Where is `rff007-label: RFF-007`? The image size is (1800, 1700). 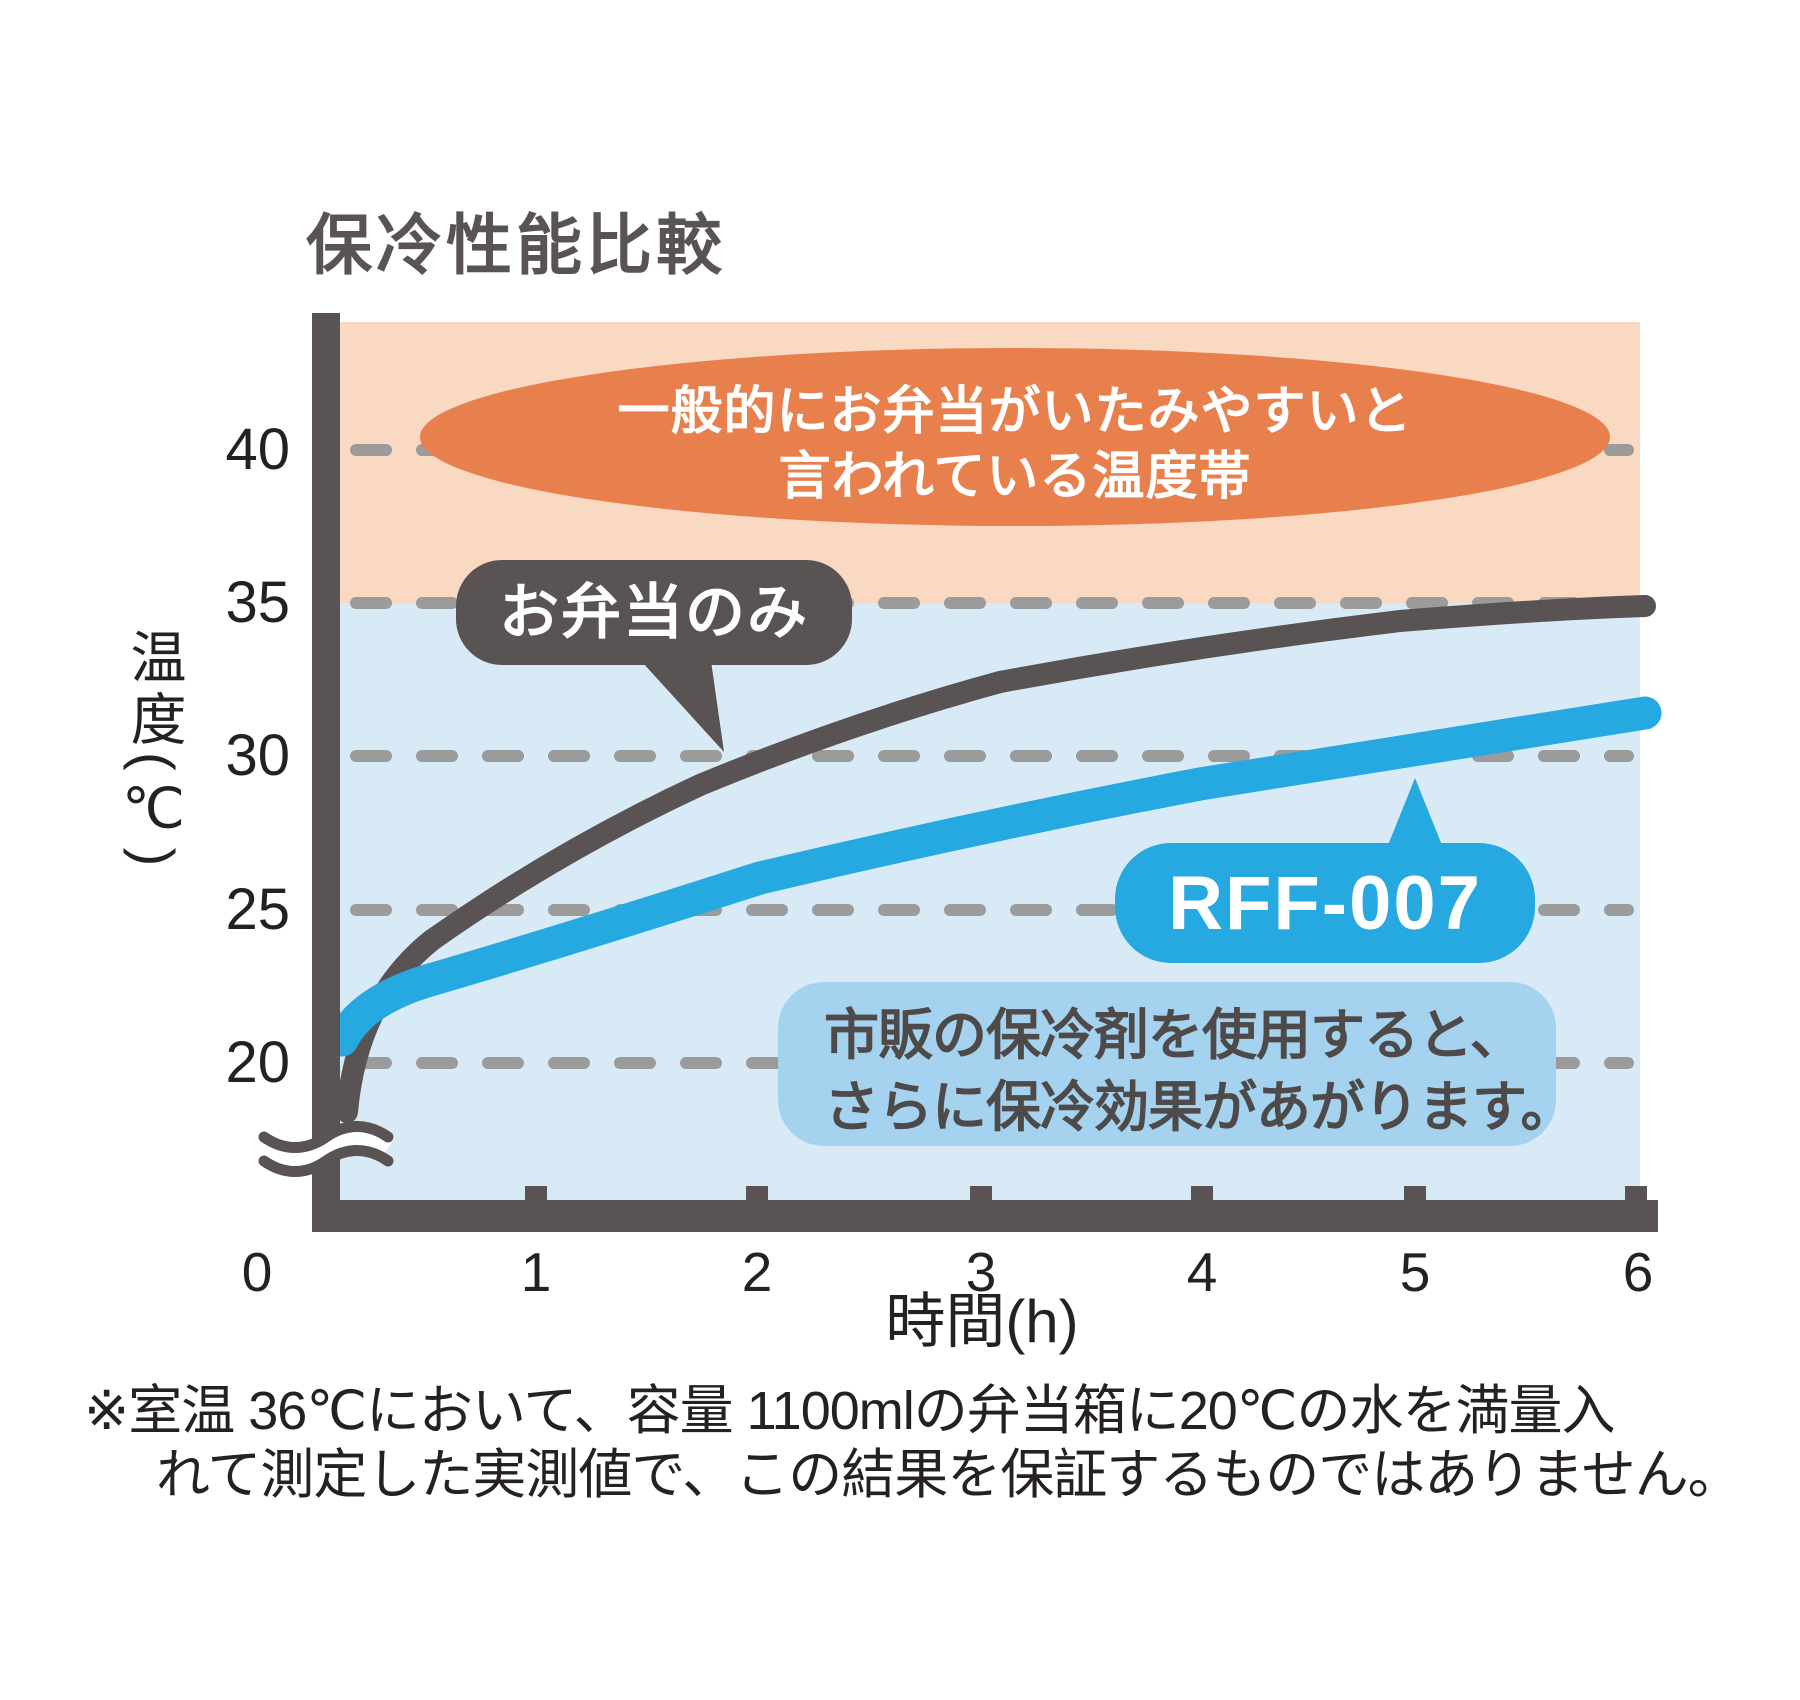
rff007-label: RFF-007 is located at coordinates (1325, 903).